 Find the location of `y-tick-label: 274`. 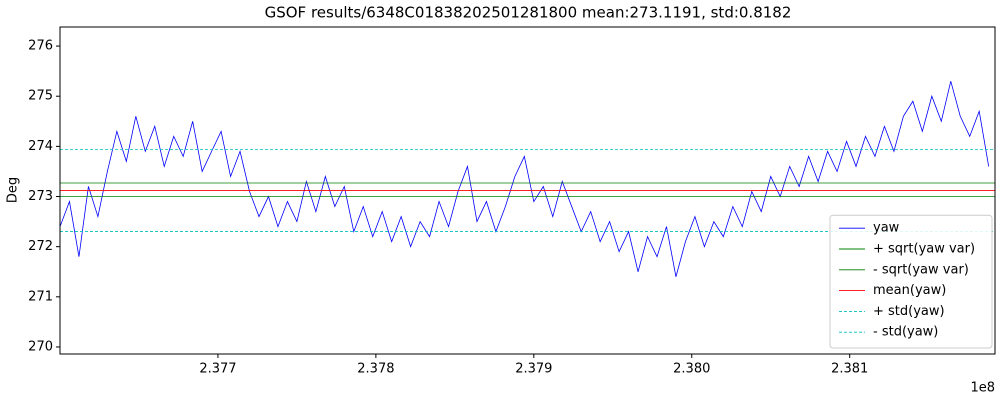

y-tick-label: 274 is located at coordinates (40, 146).